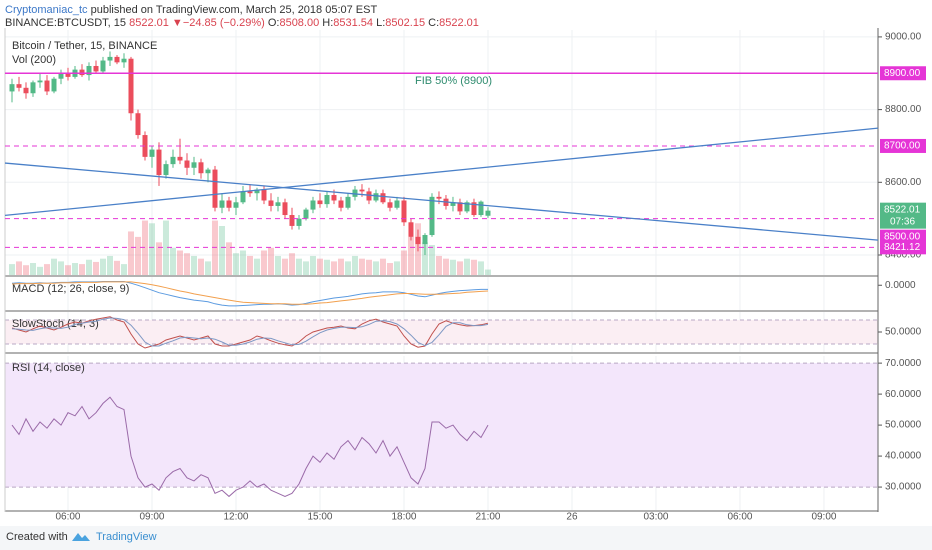 The height and width of the screenshot is (550, 932). Describe the element at coordinates (126, 537) in the screenshot. I see `footer-brand: TradingView` at that location.